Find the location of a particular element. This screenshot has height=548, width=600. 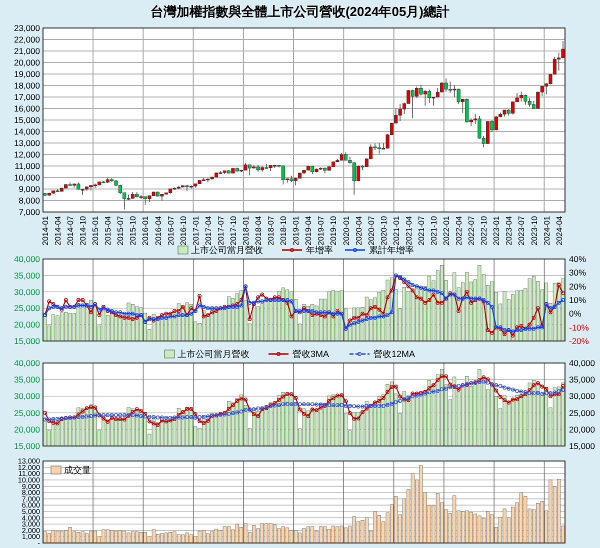

x-tick-label: 2018-01 is located at coordinates (246, 230).